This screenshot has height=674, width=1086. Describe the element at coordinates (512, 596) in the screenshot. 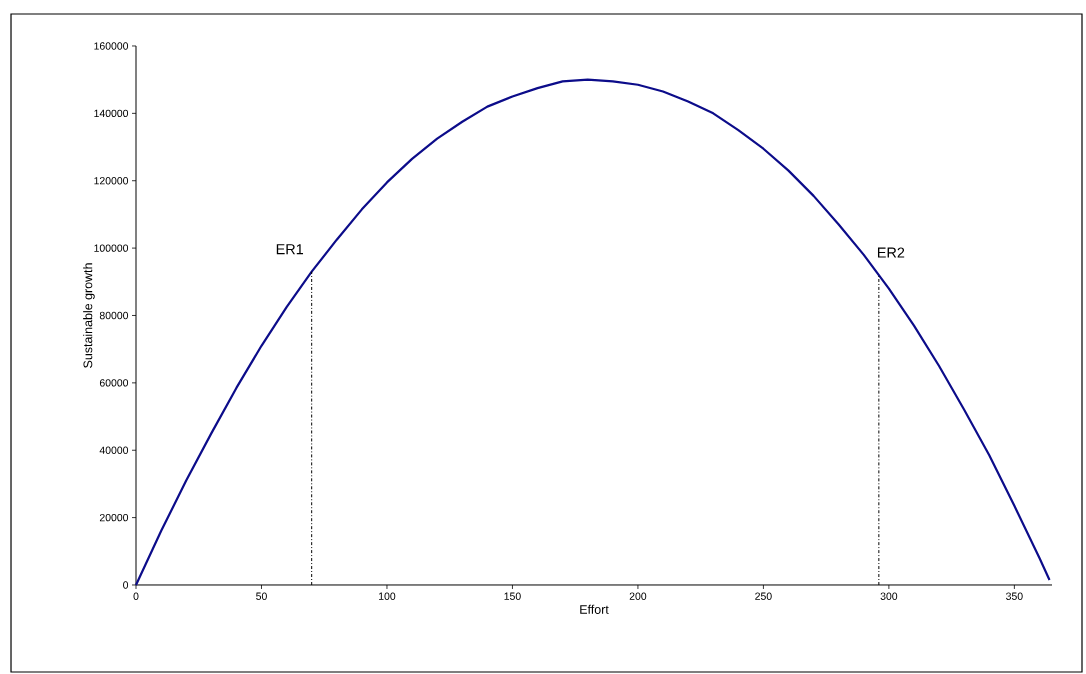

I see `x-tick-label: 150` at that location.